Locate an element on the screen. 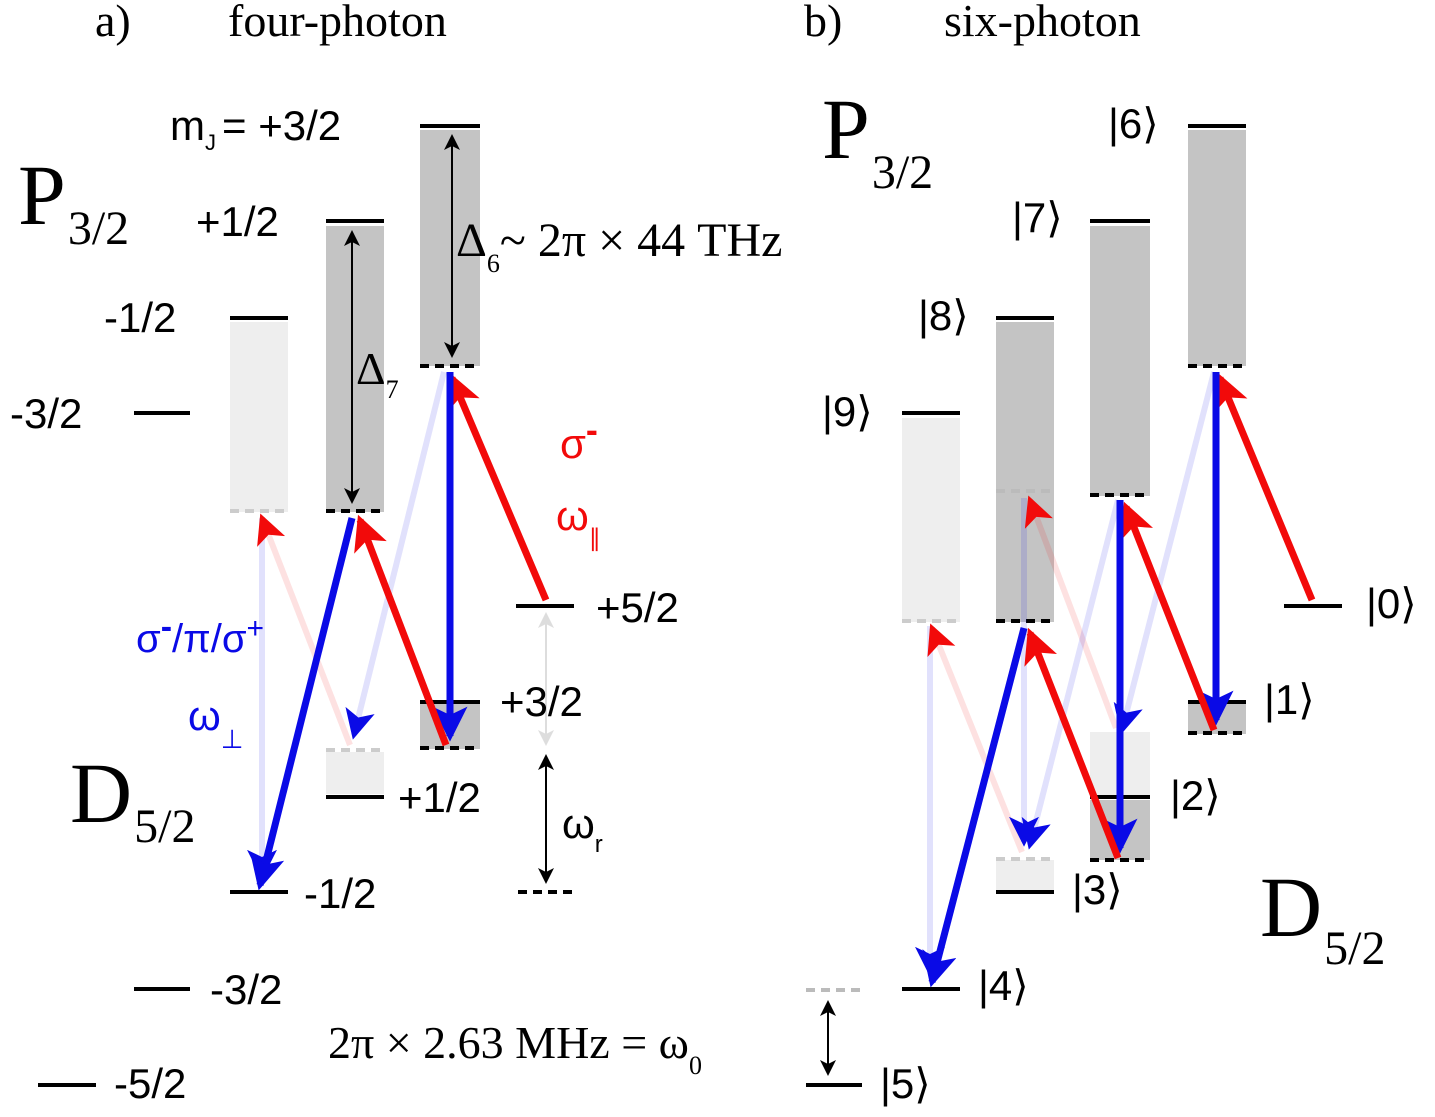 The width and height of the screenshot is (1435, 1117). ket-1: |1⟩ is located at coordinates (1289, 699).